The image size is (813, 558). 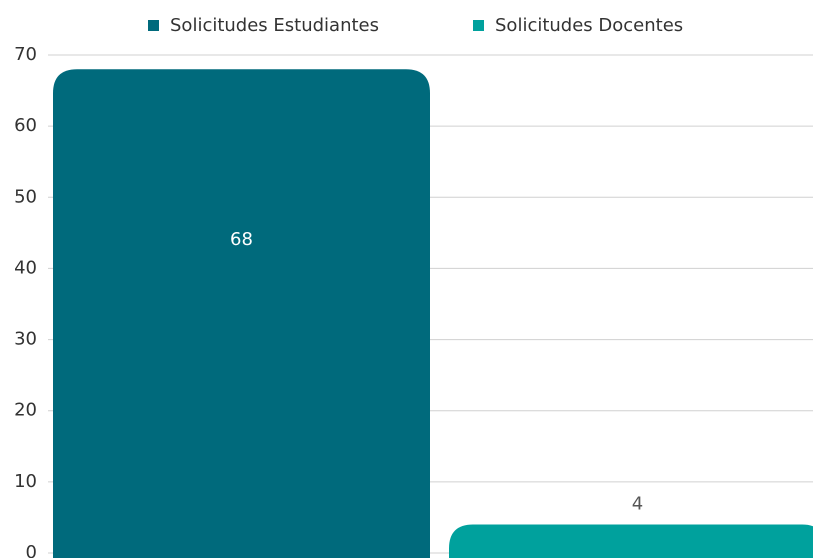 I want to click on y-tick-label: 30, so click(x=25, y=339).